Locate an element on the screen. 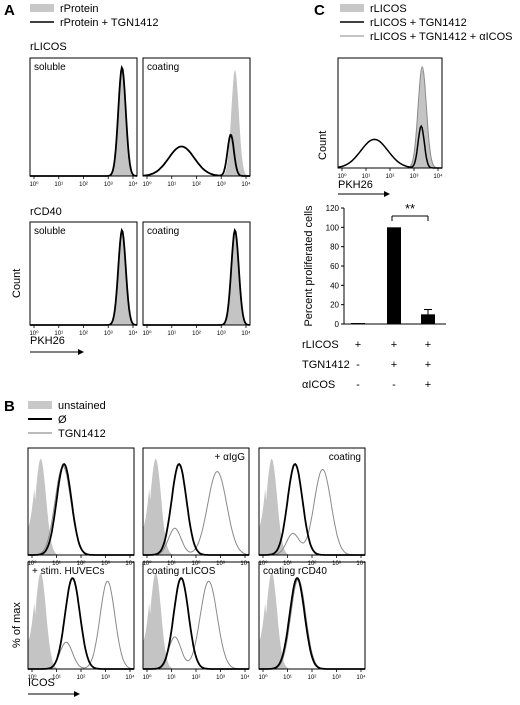 The width and height of the screenshot is (520, 705). panel-c-xarrow-head is located at coordinates (387, 194).